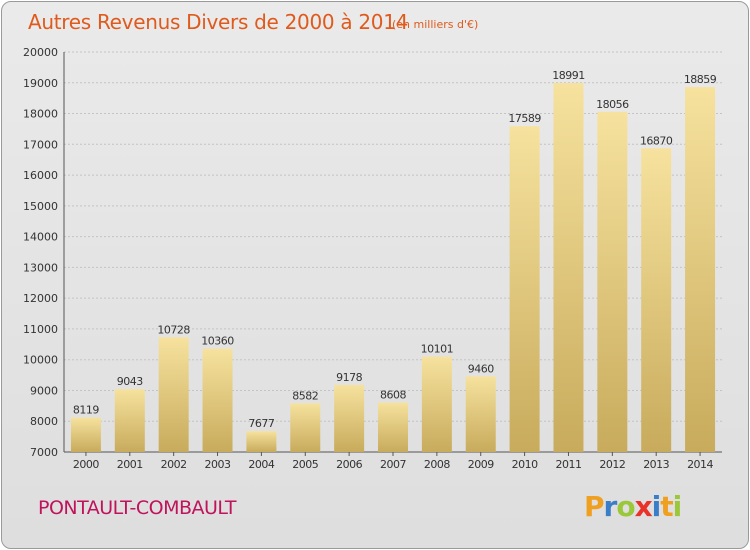 Image resolution: width=750 pixels, height=550 pixels. I want to click on data-label: 18991, so click(568, 75).